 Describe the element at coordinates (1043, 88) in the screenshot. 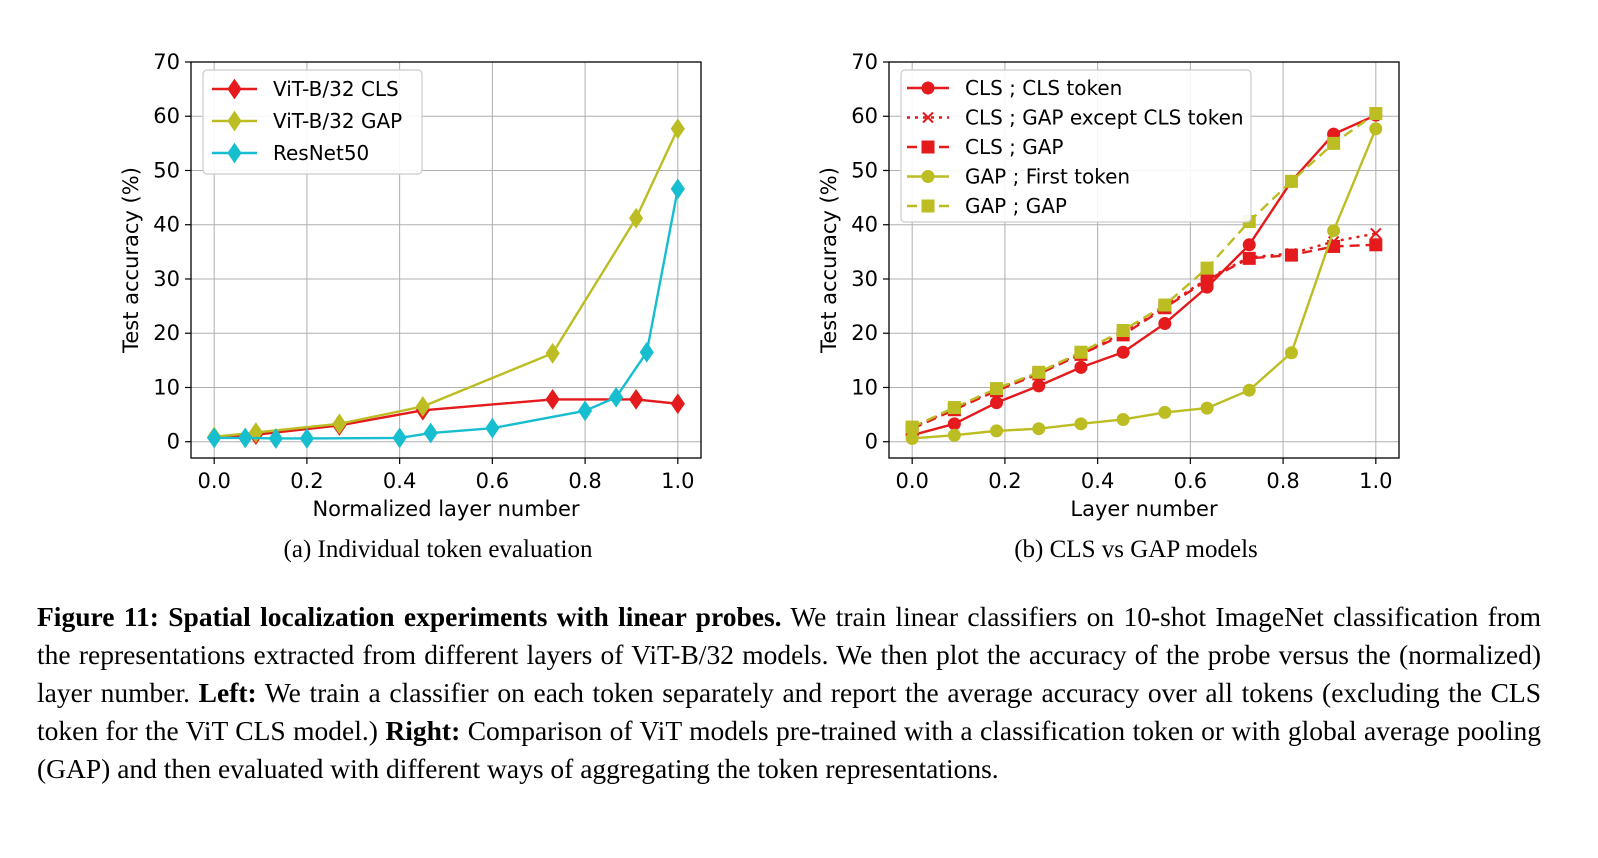

I see `b-legend-label-0: CLS ; CLS token` at that location.